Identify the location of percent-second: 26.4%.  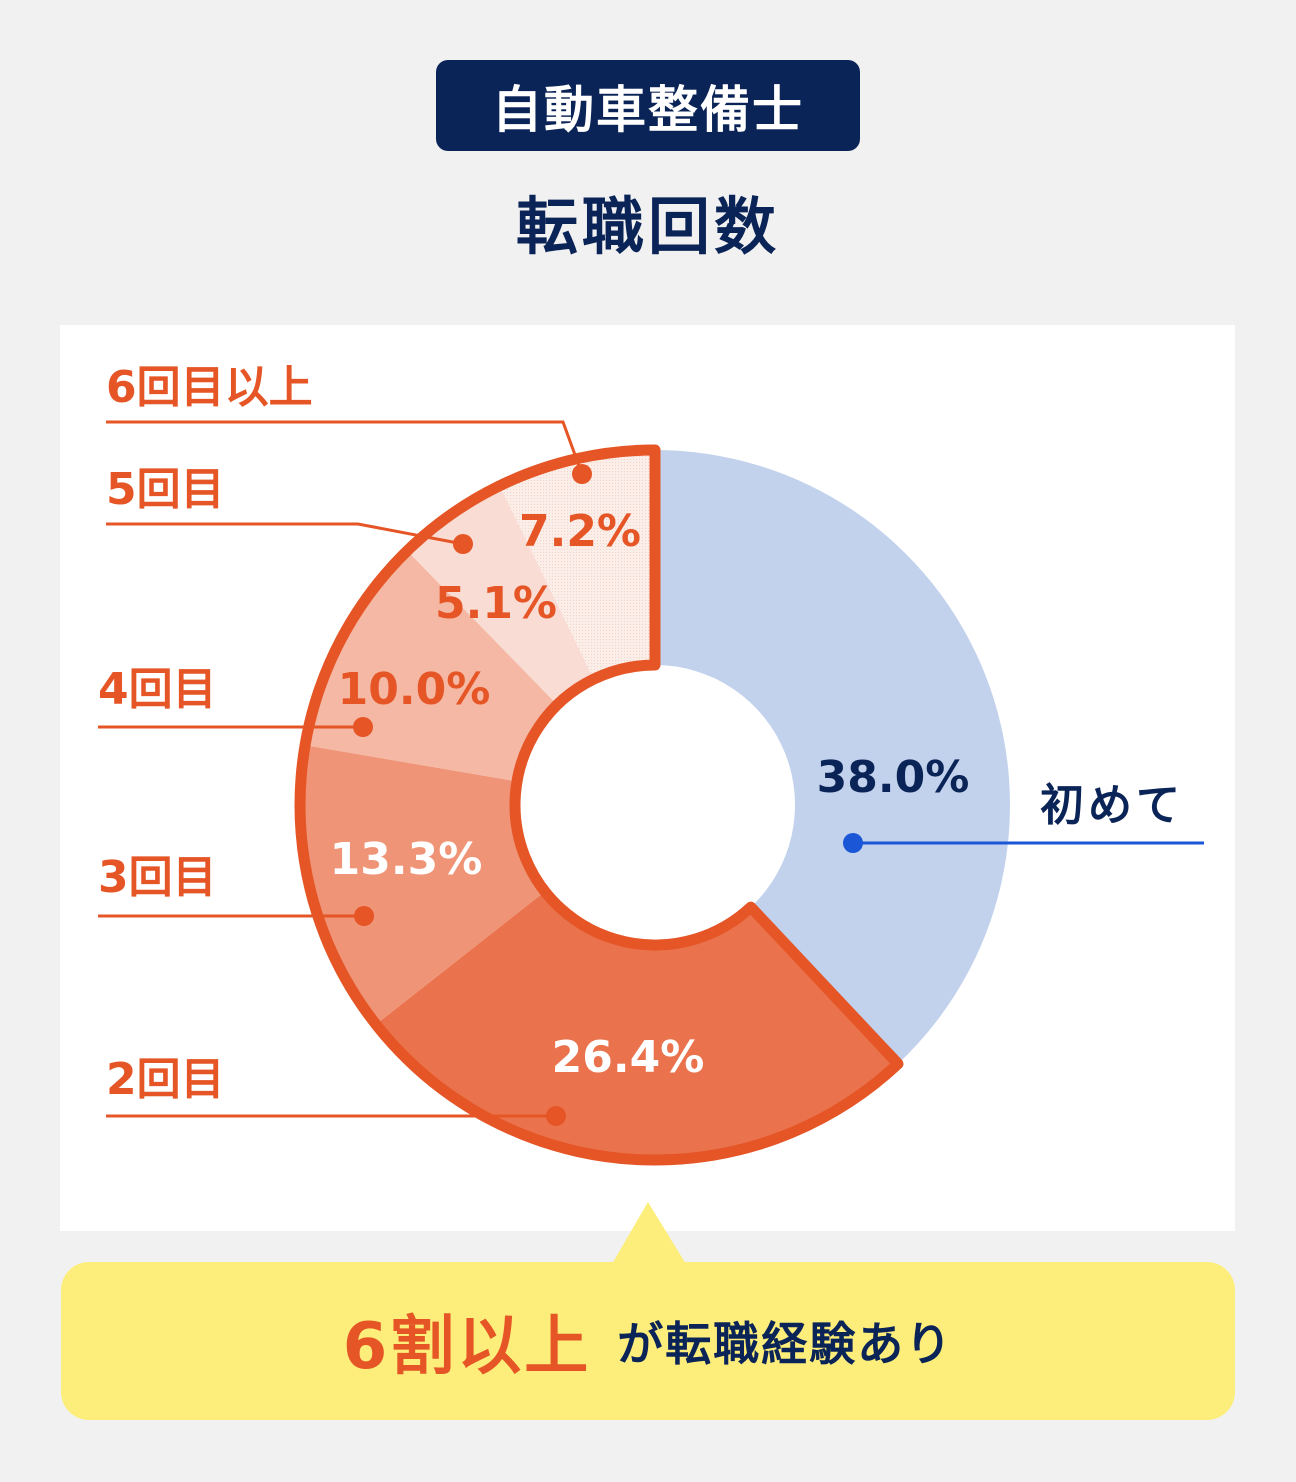
(628, 1057).